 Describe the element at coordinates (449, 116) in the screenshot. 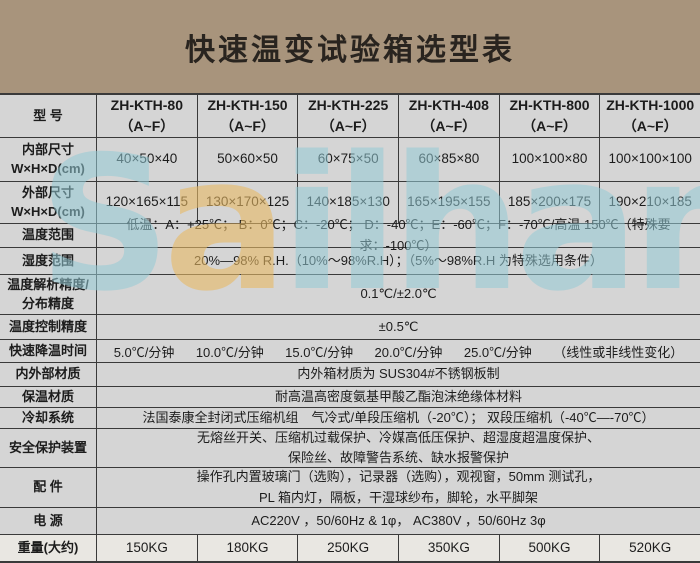

I see `model-cell: ZH-KTH-408 （A~F）` at that location.